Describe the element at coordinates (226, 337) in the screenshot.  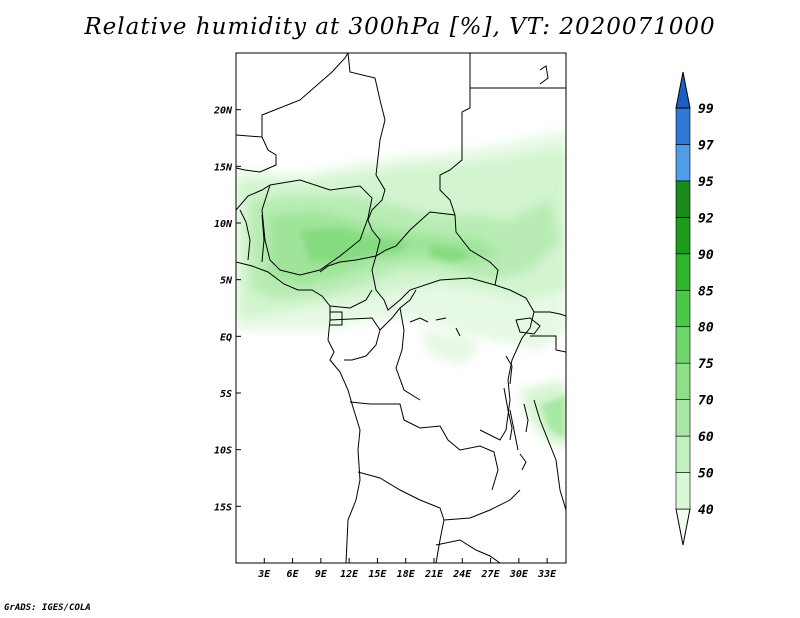
I see `lat-tick-label: EQ` at that location.